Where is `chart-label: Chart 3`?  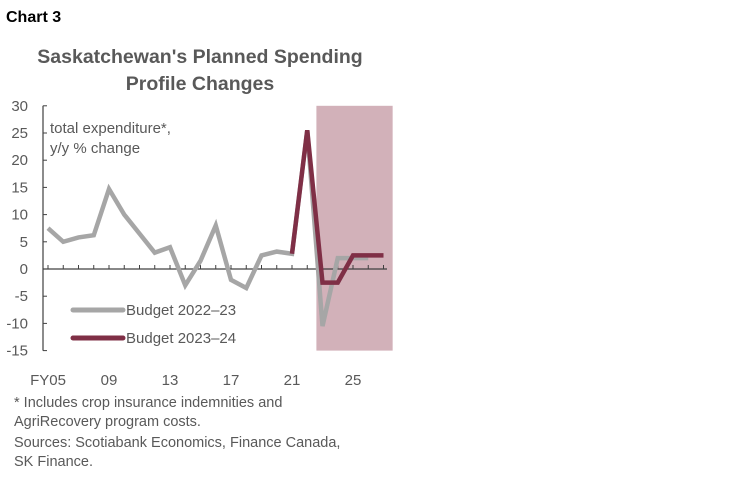
chart-label: Chart 3 is located at coordinates (33, 17).